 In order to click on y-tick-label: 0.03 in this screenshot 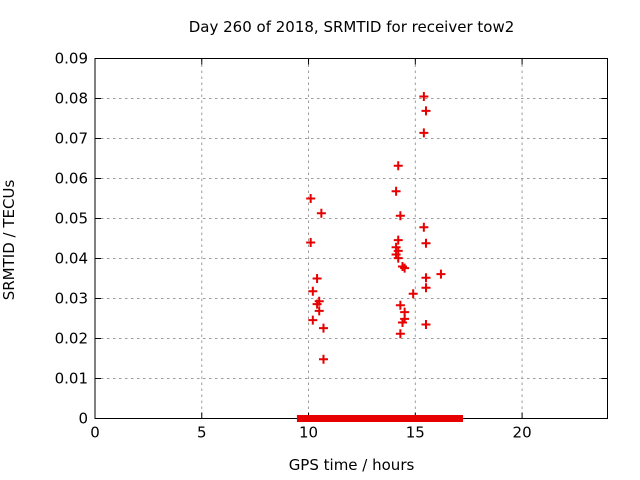, I will do `click(71, 299)`.